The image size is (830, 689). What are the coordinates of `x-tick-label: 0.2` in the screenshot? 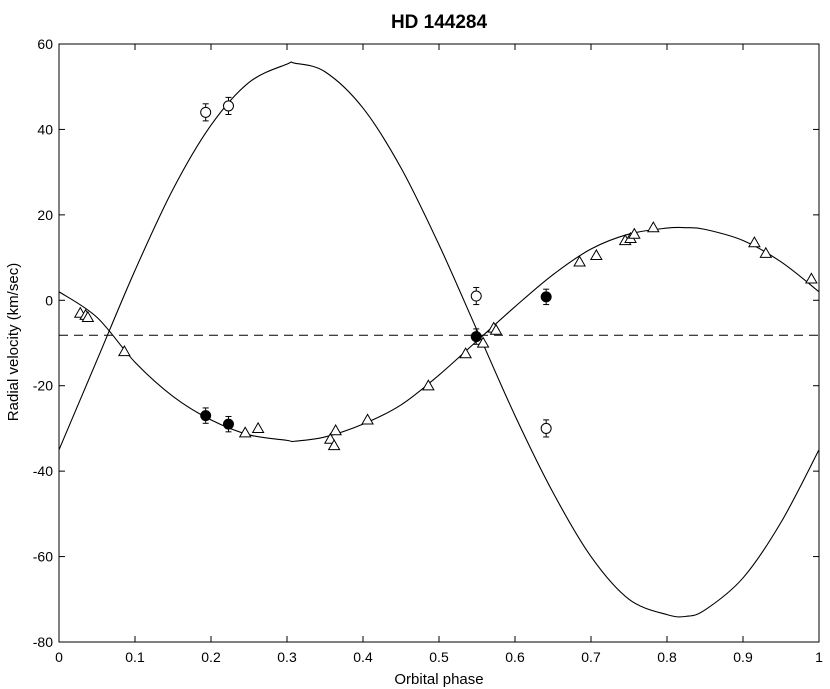 It's located at (211, 657).